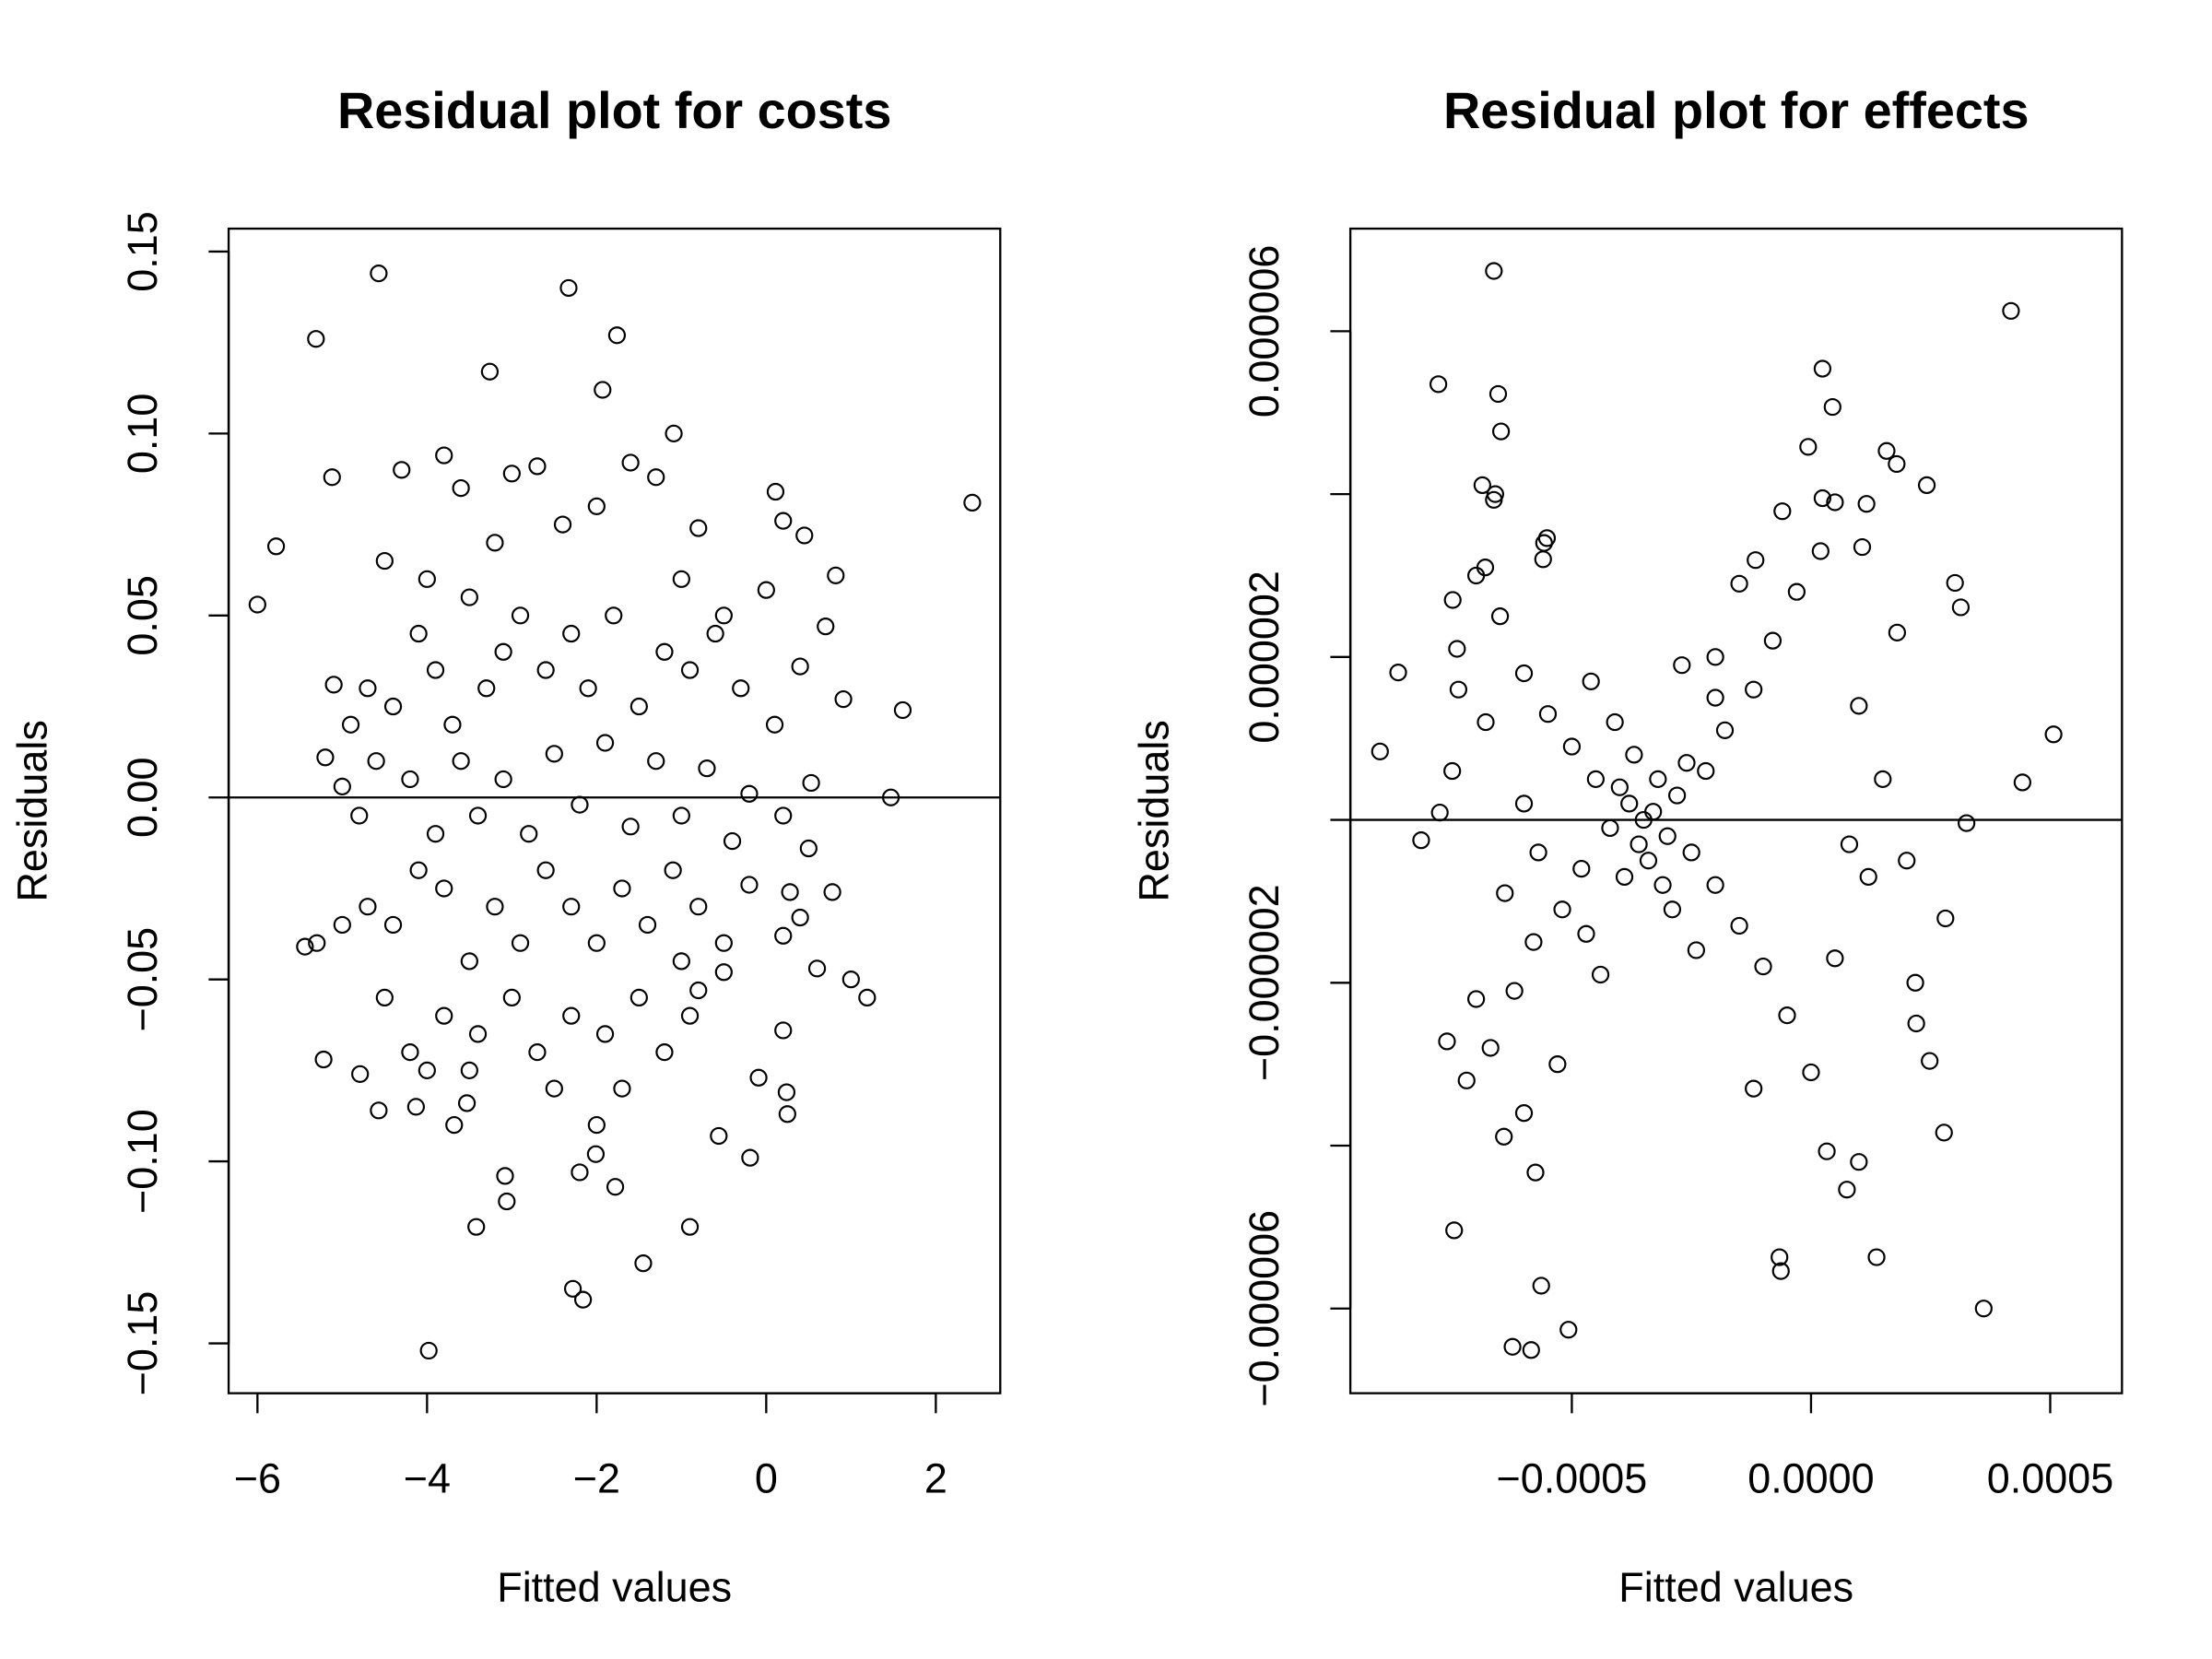 The image size is (2212, 1659). What do you see at coordinates (1264, 657) in the screenshot?
I see `y-tick-label: 0.000002` at bounding box center [1264, 657].